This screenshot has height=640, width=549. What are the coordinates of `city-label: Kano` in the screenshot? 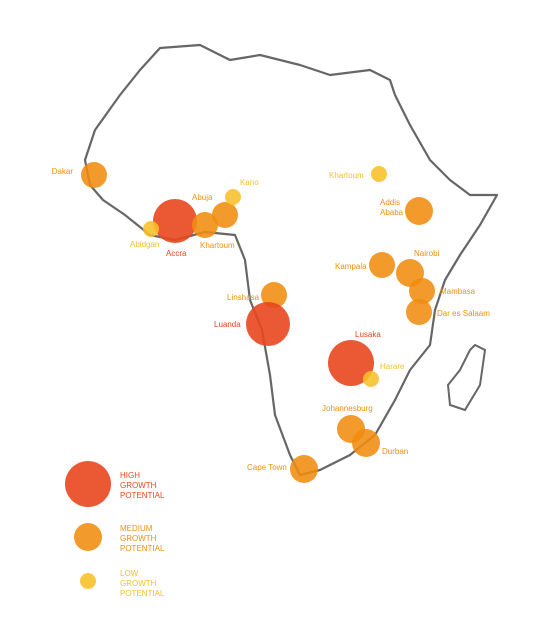 It's located at (249, 182).